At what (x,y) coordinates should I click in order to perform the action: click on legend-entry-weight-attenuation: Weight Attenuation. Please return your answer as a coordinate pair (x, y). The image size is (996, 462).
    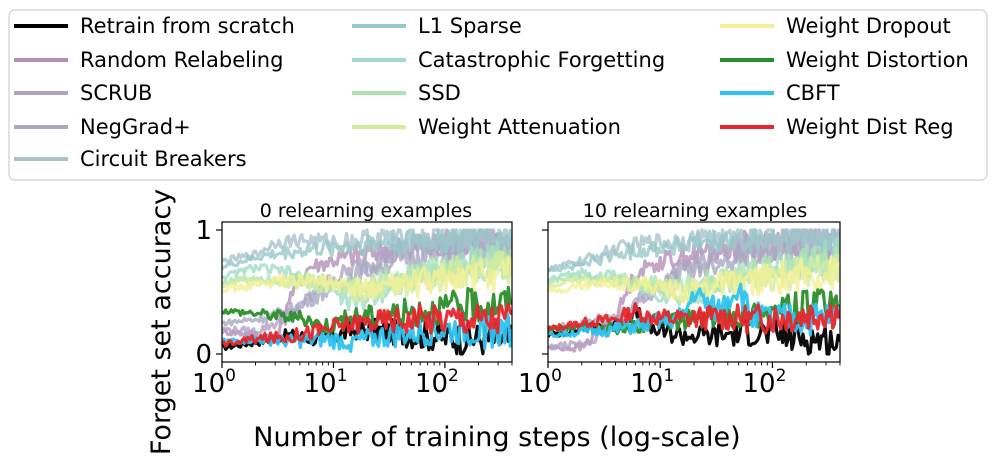
    Looking at the image, I should click on (486, 127).